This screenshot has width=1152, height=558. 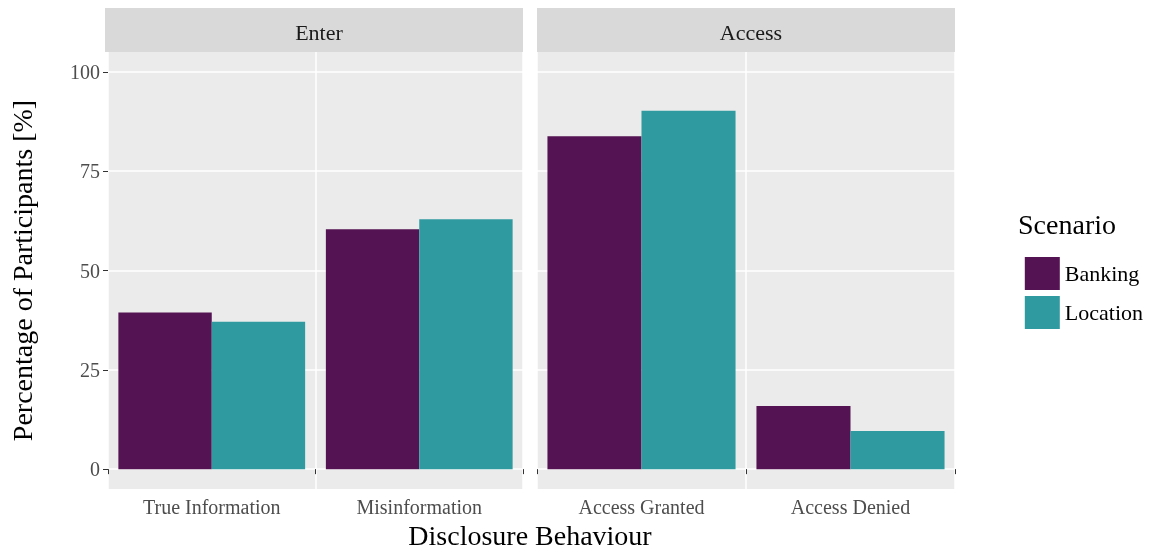 I want to click on x-tick-label: Misinformation, so click(x=419, y=507).